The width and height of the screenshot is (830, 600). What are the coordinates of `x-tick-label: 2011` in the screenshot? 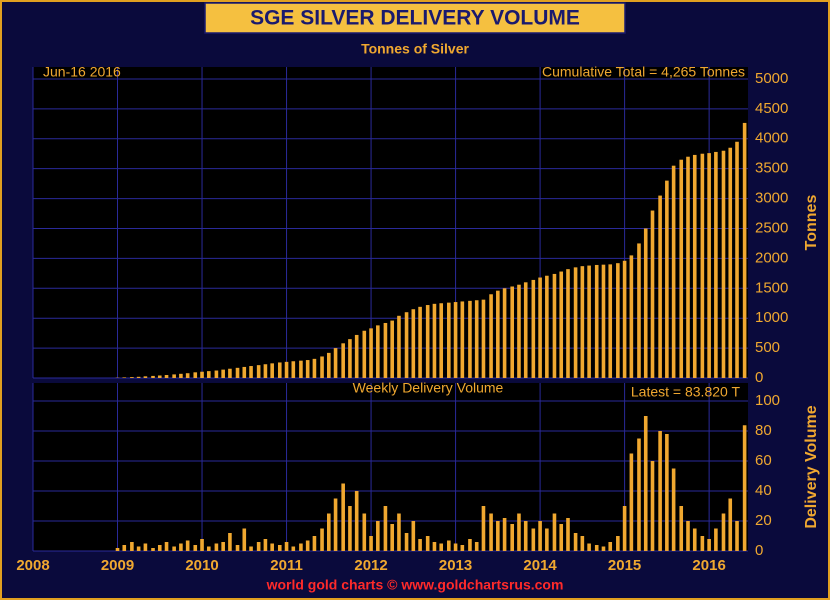 It's located at (286, 565).